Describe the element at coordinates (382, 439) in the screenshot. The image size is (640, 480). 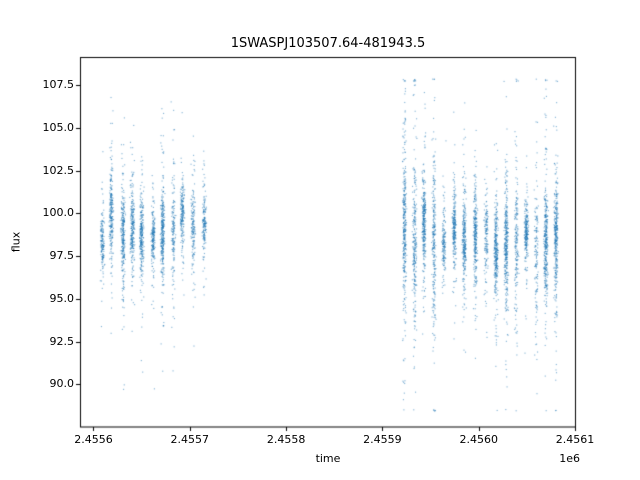
I see `x-tick-label: 2.4559` at that location.